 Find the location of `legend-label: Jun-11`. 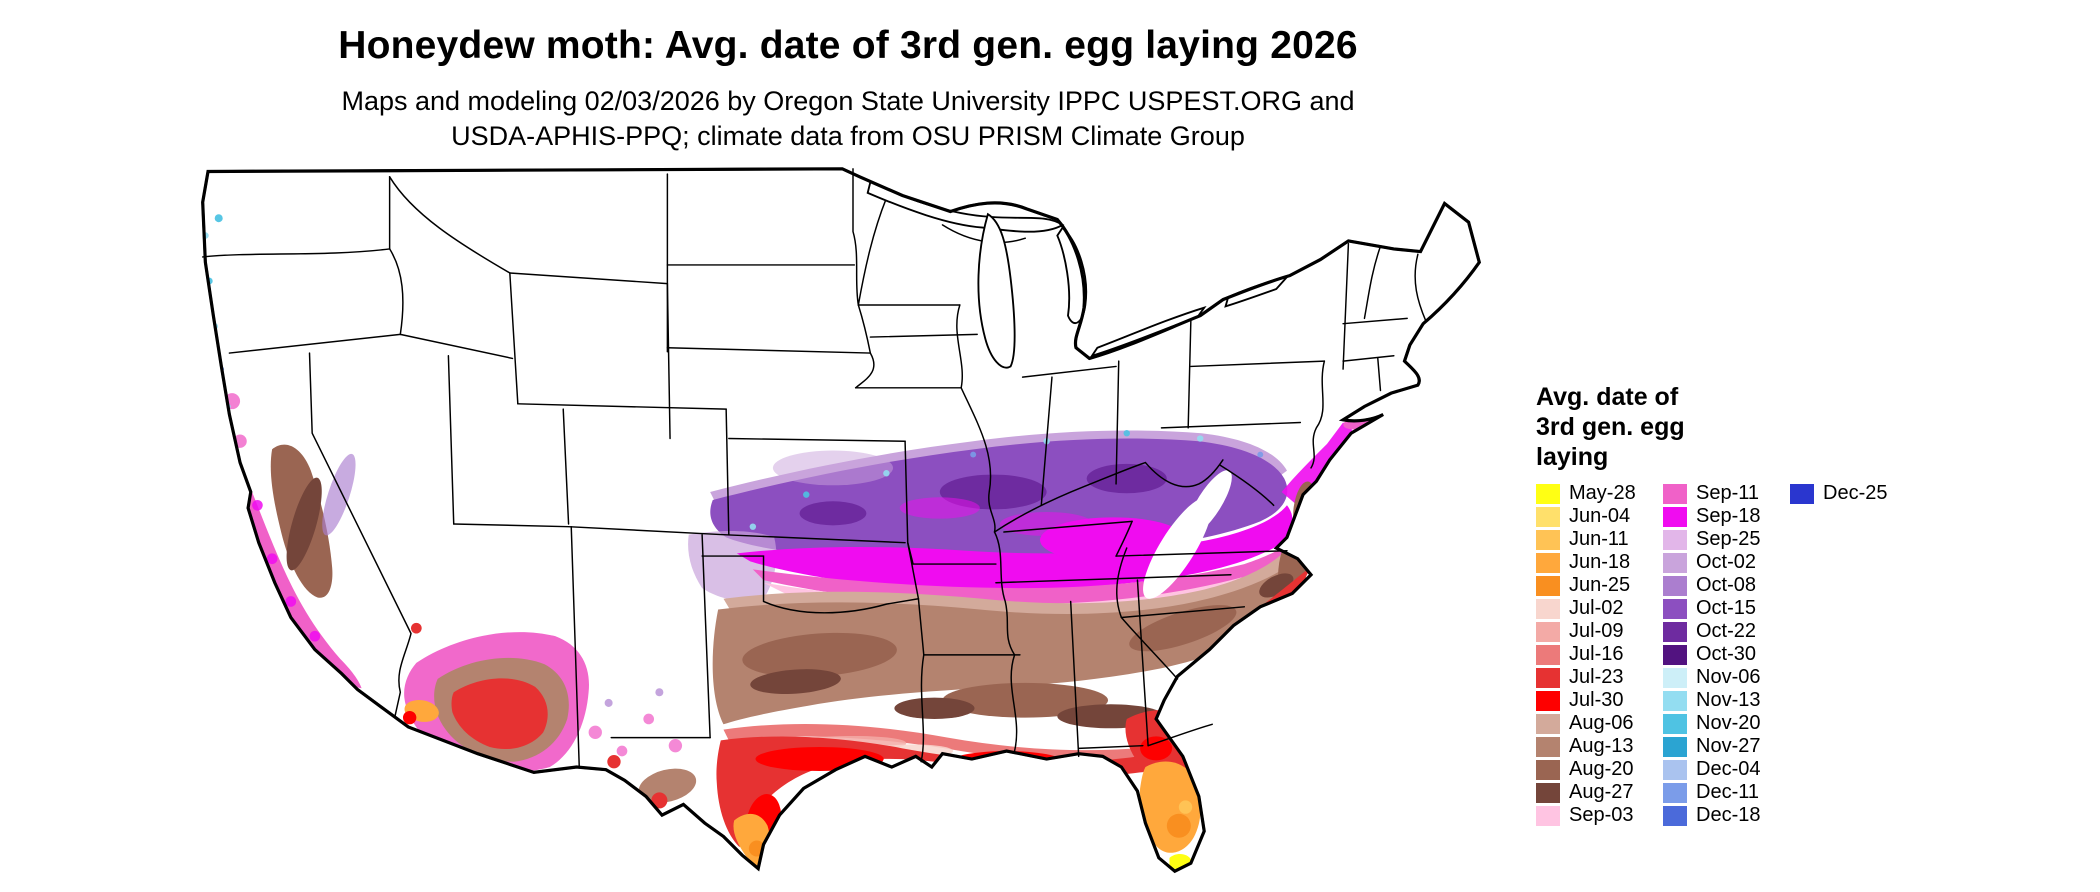

legend-label: Jun-11 is located at coordinates (1599, 539).